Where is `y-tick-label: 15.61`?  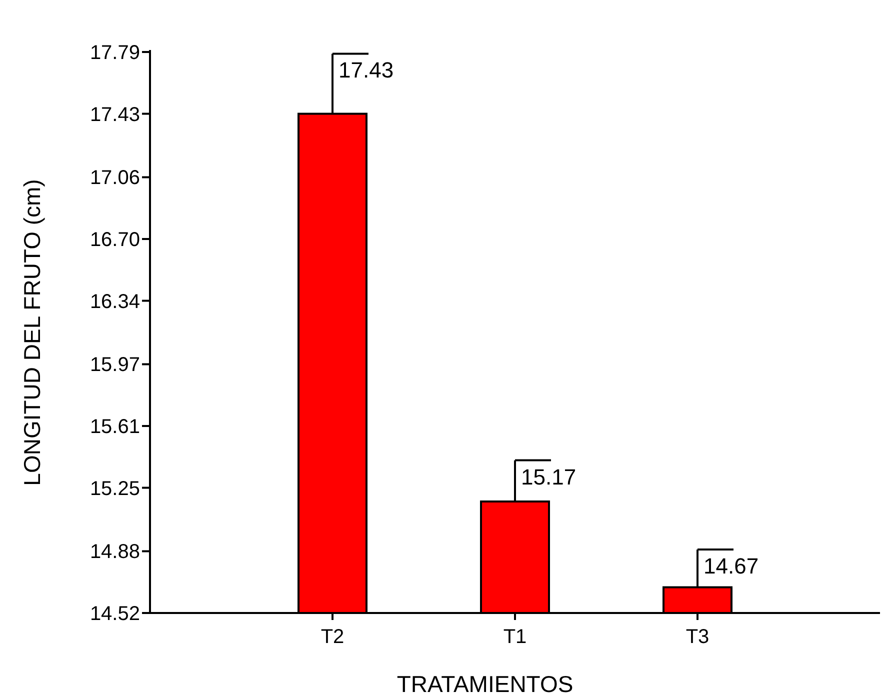
y-tick-label: 15.61 is located at coordinates (115, 427).